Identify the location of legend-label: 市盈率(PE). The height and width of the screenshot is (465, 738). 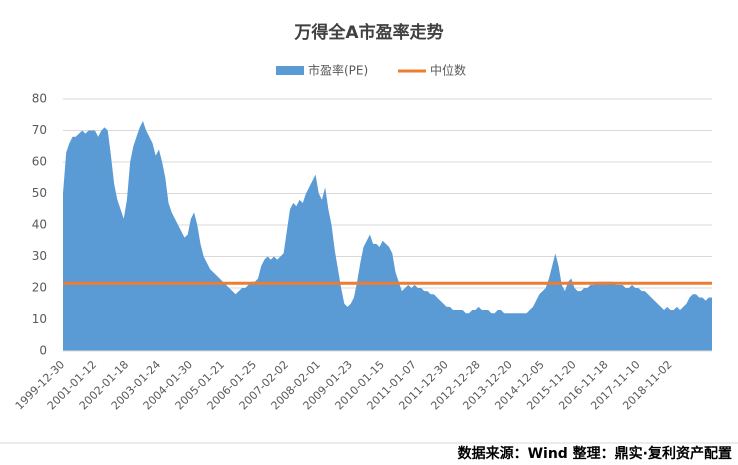
(338, 70).